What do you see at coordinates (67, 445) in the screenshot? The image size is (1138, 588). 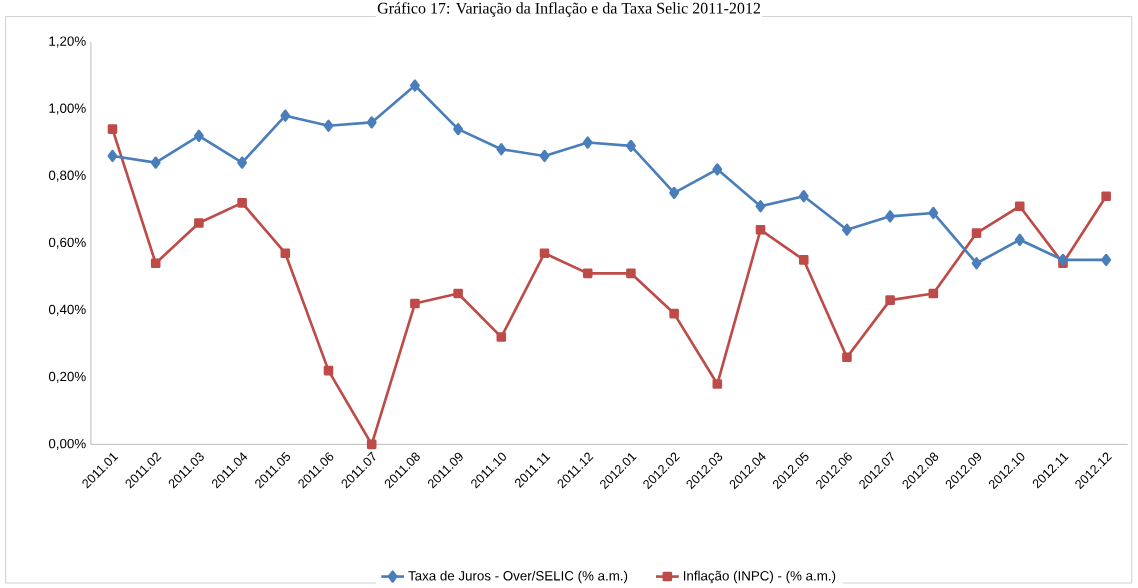 I see `y-tick-label: 0,00%` at bounding box center [67, 445].